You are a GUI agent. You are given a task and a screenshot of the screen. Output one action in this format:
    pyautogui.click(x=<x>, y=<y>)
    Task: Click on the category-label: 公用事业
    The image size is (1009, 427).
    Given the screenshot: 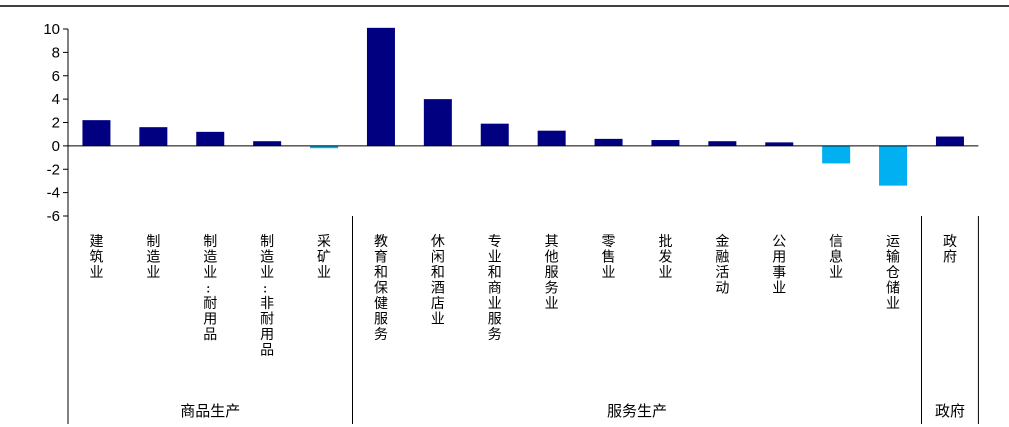 What is the action you would take?
    pyautogui.click(x=779, y=265)
    